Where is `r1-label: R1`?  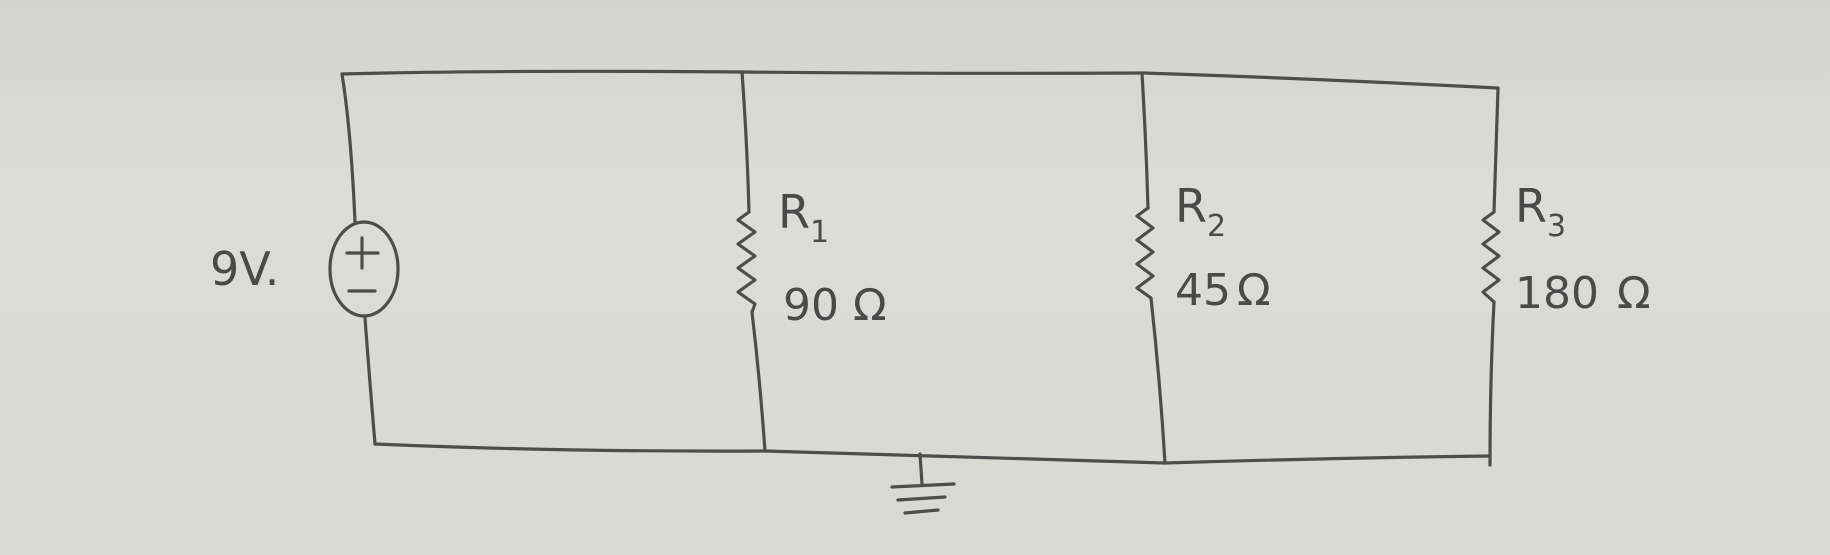
r1-label: R1 is located at coordinates (803, 217).